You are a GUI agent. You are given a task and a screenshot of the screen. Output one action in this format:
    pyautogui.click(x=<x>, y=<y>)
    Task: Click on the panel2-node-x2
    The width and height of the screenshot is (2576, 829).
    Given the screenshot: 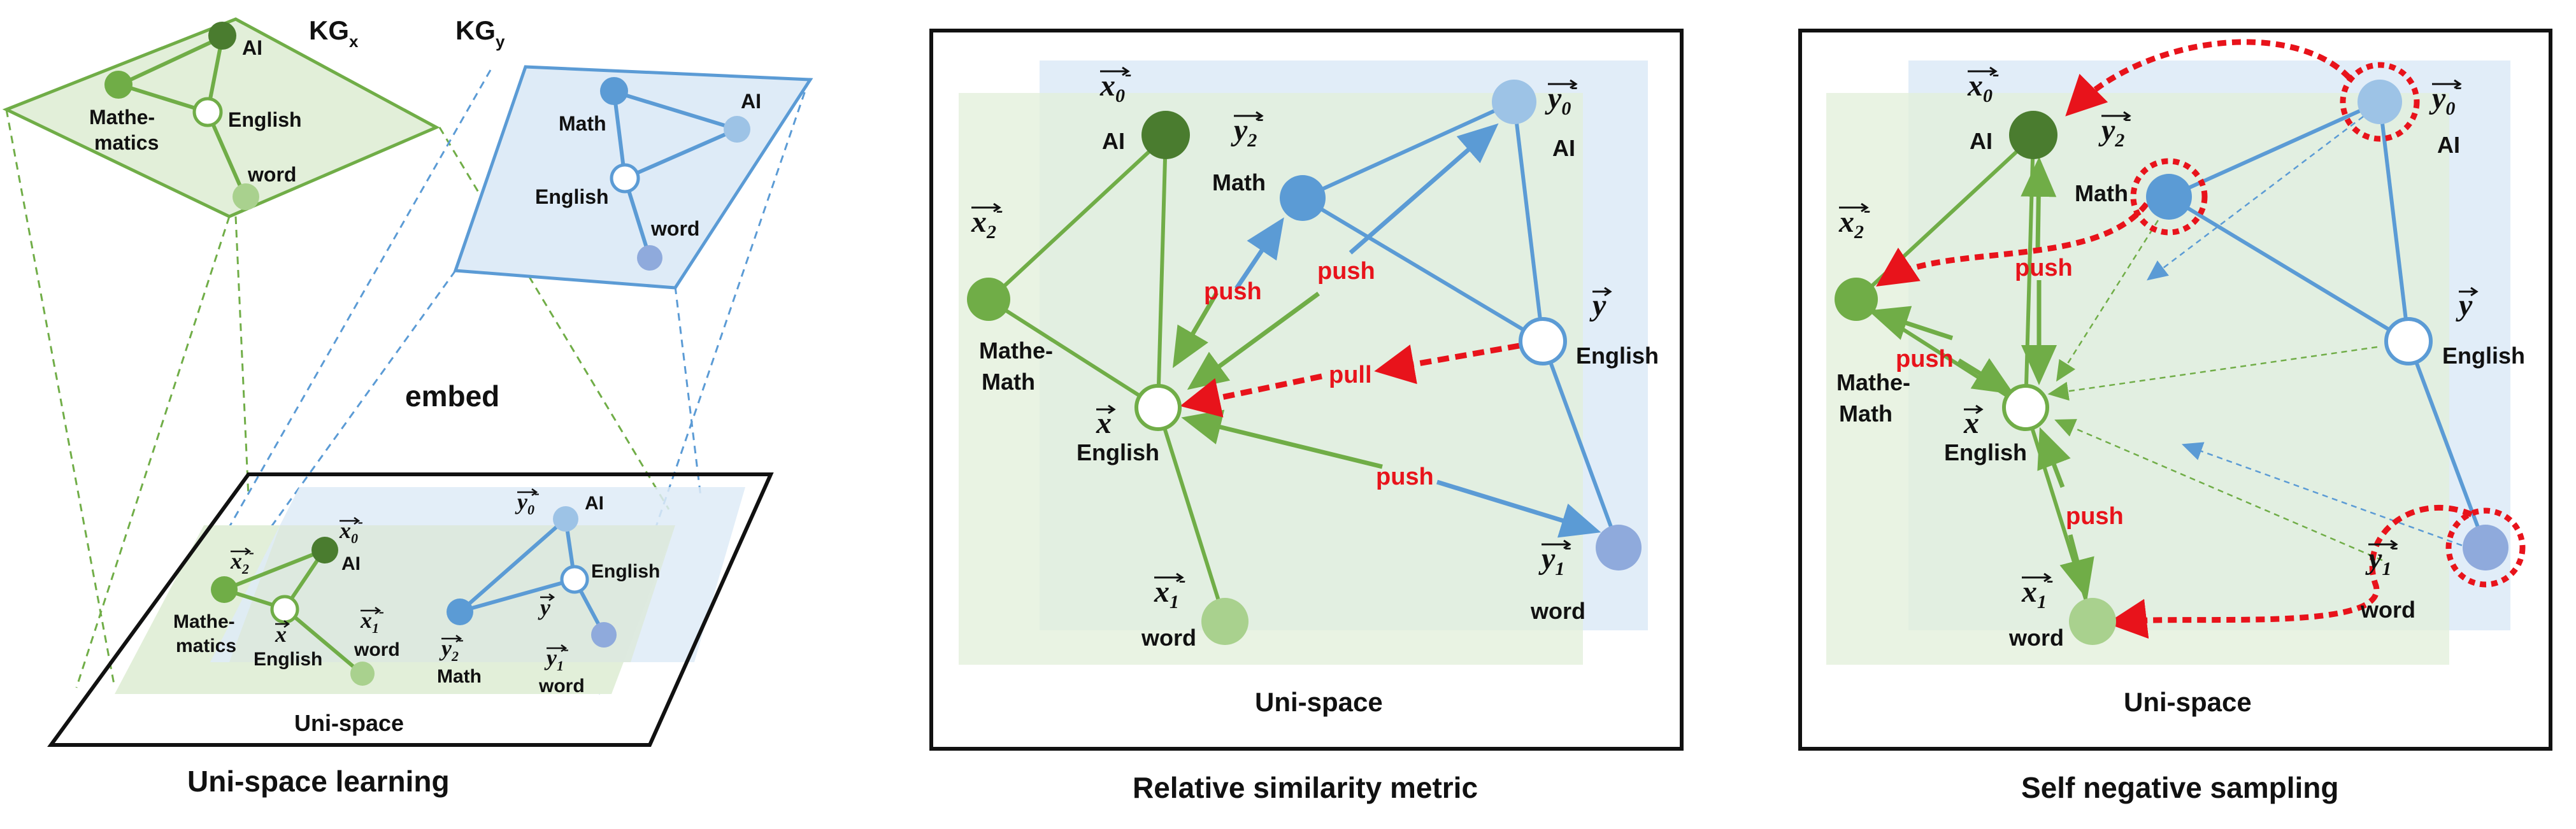 What is the action you would take?
    pyautogui.click(x=989, y=300)
    